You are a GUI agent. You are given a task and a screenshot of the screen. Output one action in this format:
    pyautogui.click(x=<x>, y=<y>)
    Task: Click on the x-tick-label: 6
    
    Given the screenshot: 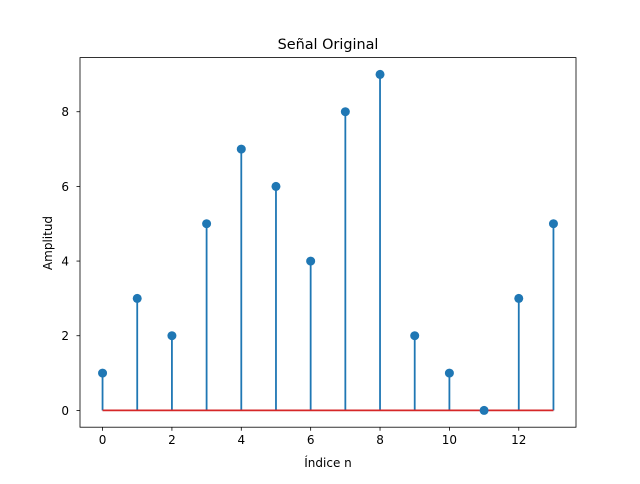 What is the action you would take?
    pyautogui.click(x=311, y=440)
    